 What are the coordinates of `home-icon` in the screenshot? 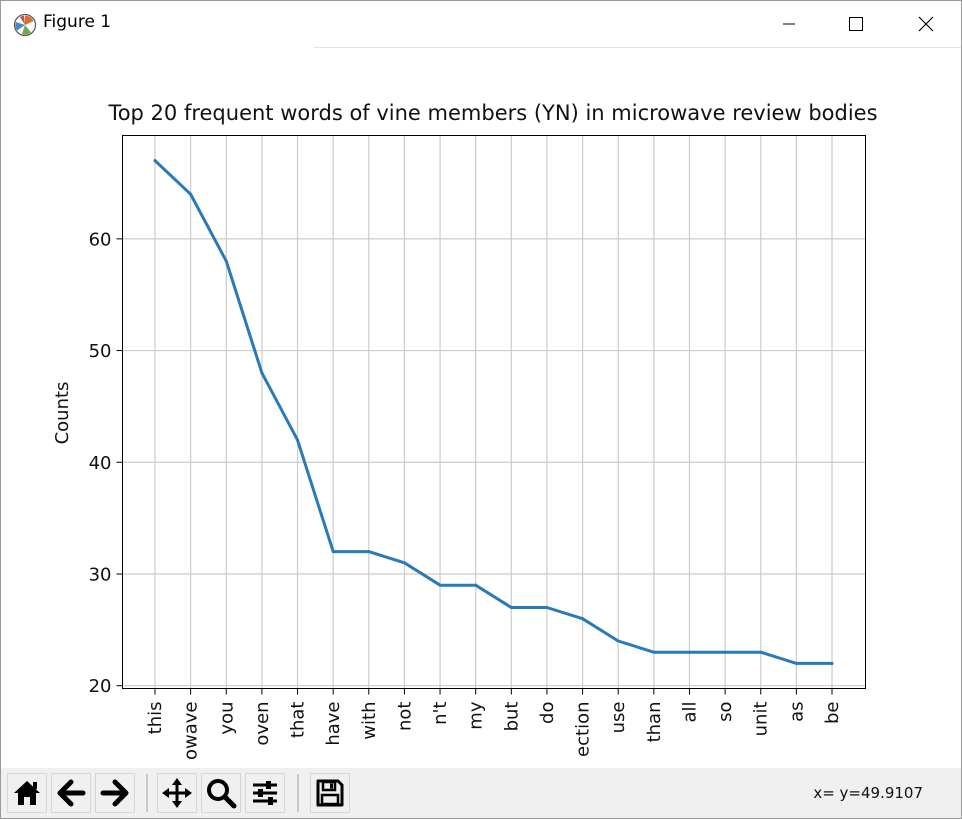 It's located at (27, 793).